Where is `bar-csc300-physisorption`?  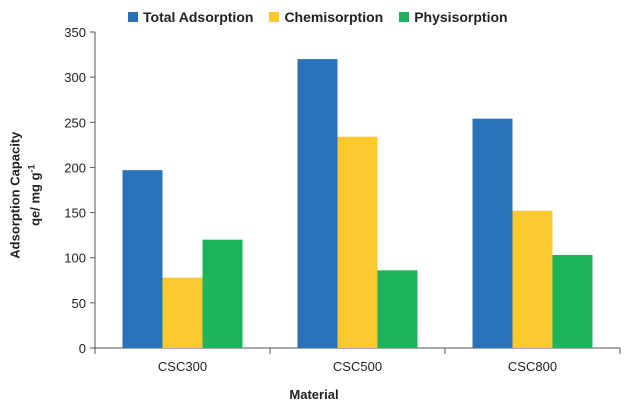
bar-csc300-physisorption is located at coordinates (222, 293).